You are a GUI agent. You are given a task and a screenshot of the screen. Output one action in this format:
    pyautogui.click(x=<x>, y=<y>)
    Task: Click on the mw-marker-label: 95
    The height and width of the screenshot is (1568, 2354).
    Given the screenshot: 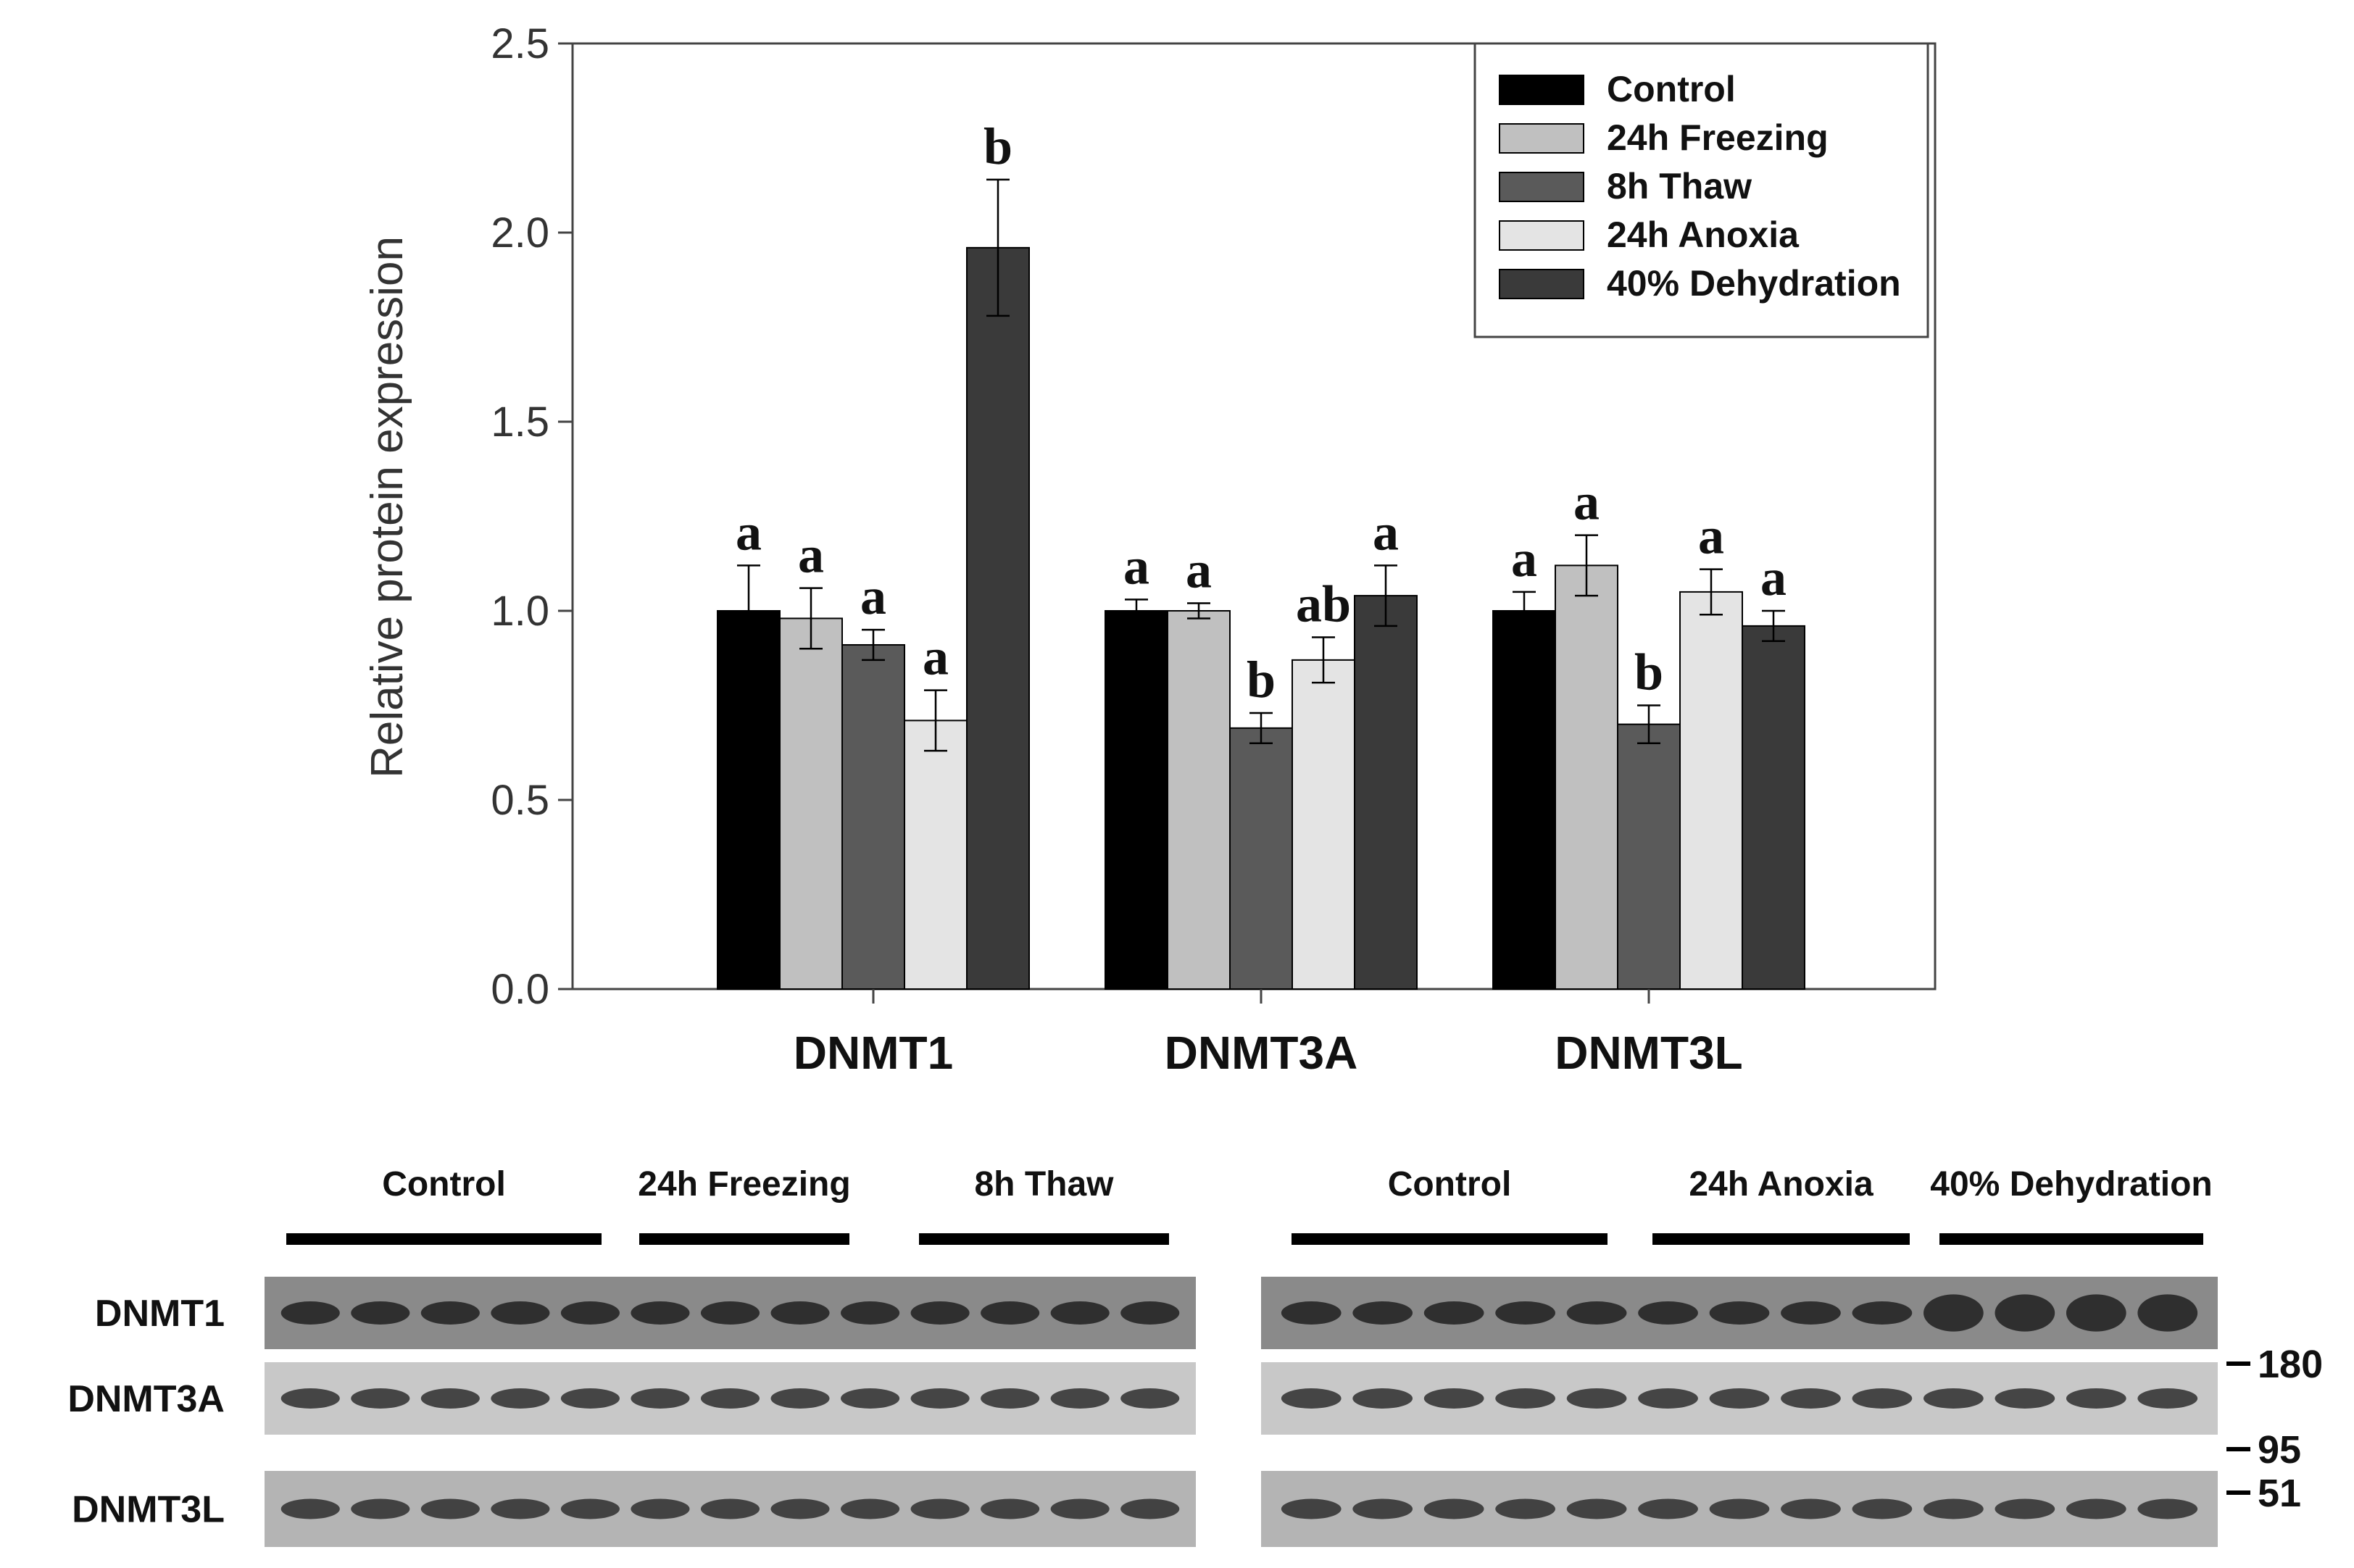 What is the action you would take?
    pyautogui.click(x=2279, y=1450)
    